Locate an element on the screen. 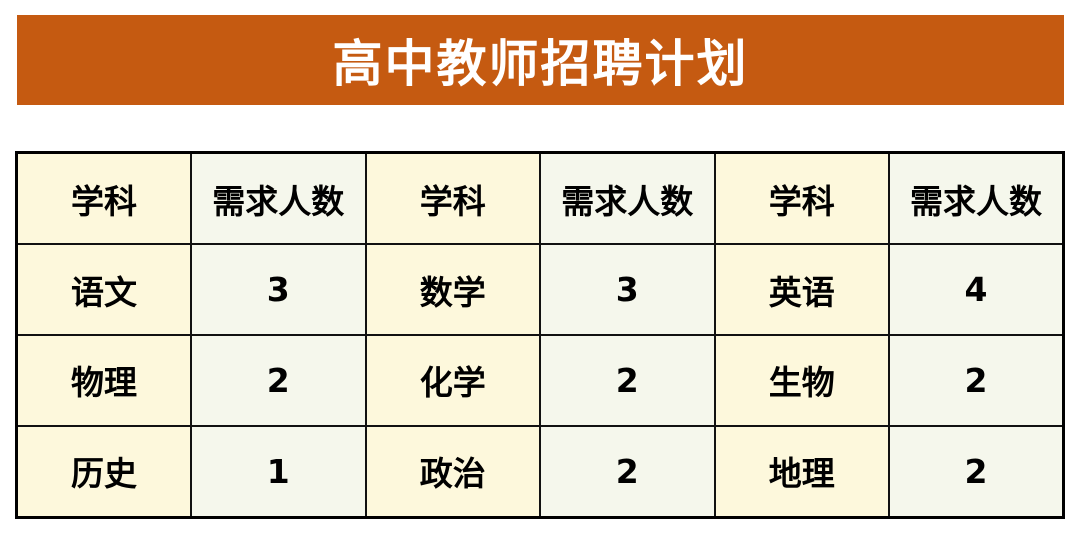 Image resolution: width=1080 pixels, height=534 pixels. subject-cell: 物理 is located at coordinates (103, 380).